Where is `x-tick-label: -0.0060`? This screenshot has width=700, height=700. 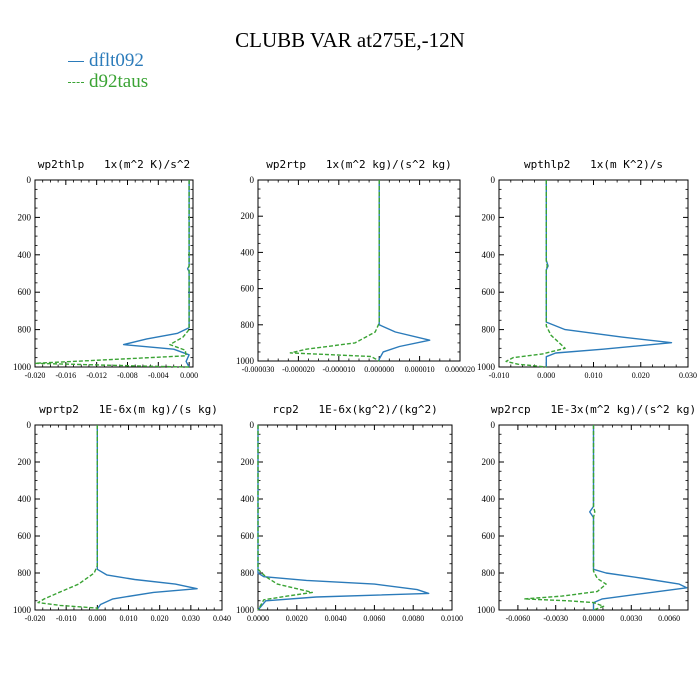 x-tick-label: -0.0060 is located at coordinates (518, 618).